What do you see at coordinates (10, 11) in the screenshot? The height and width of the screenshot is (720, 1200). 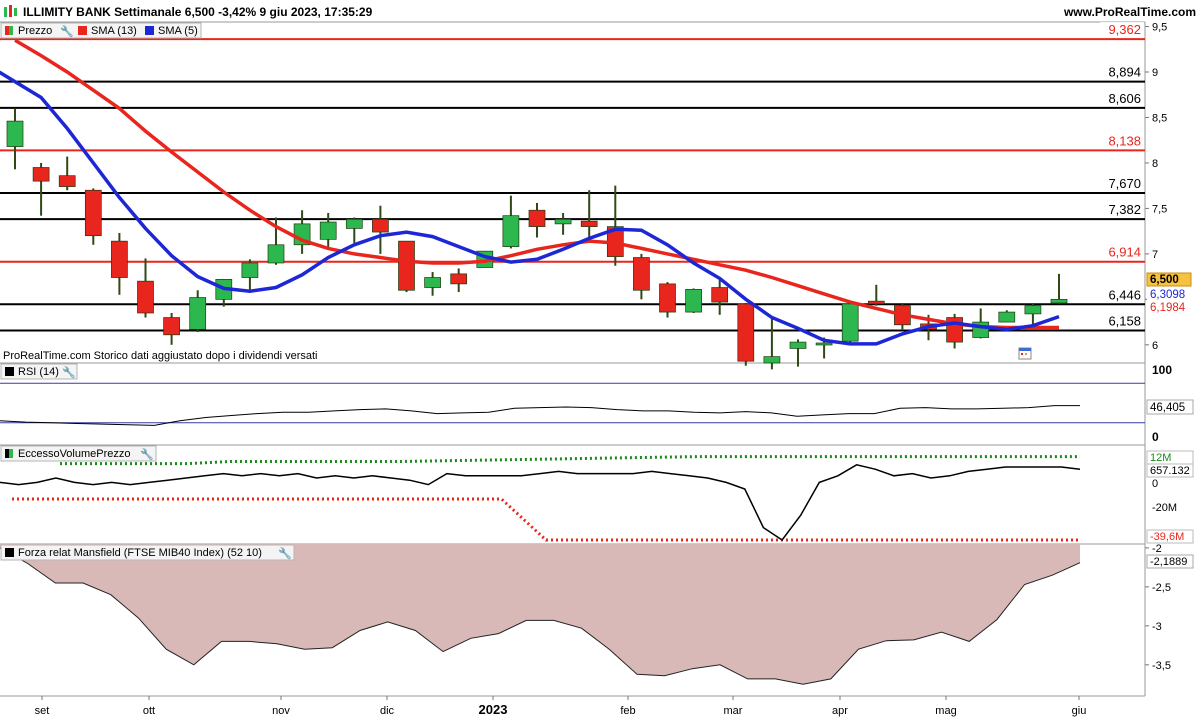 I see `app-icon` at bounding box center [10, 11].